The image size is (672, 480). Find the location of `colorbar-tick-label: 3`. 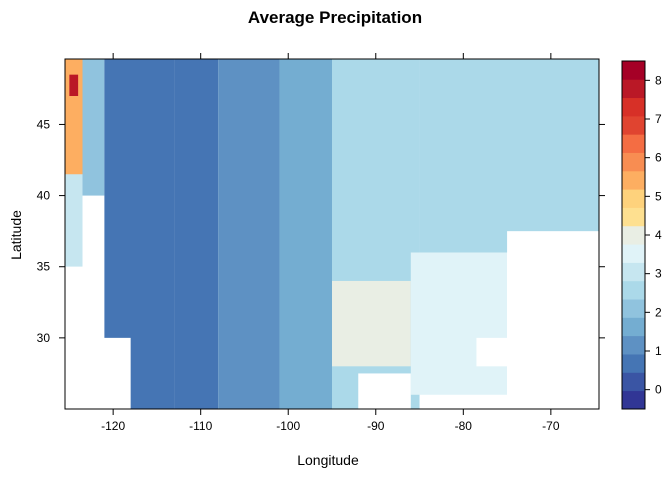

colorbar-tick-label: 3 is located at coordinates (658, 274).